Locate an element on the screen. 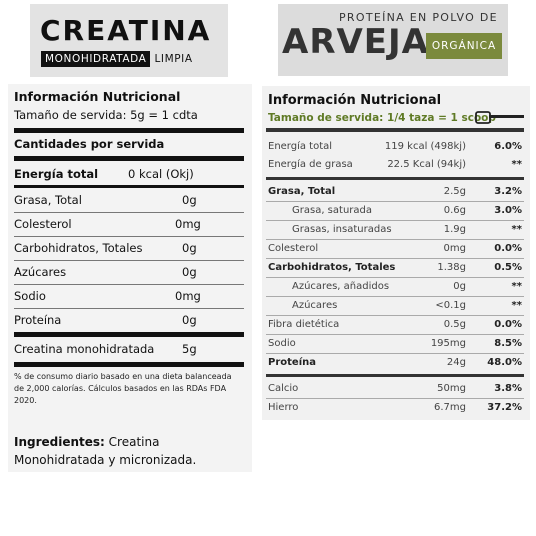 This screenshot has width=536, height=536. left-row-name: Colesterol is located at coordinates (43, 224).